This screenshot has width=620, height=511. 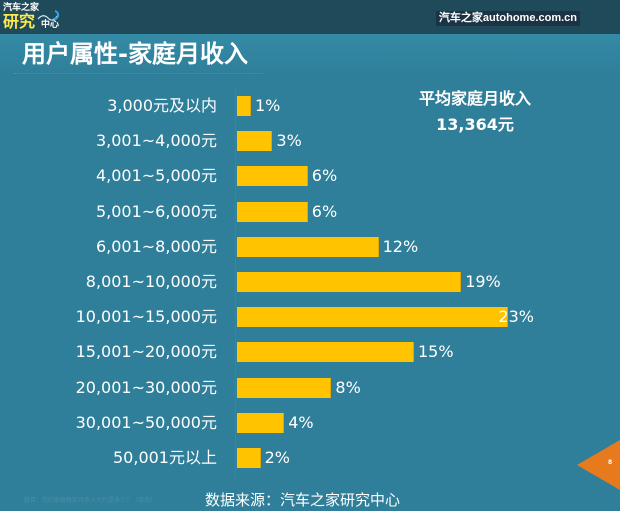 What do you see at coordinates (162, 105) in the screenshot?
I see `category-label: 3,000元及以内` at bounding box center [162, 105].